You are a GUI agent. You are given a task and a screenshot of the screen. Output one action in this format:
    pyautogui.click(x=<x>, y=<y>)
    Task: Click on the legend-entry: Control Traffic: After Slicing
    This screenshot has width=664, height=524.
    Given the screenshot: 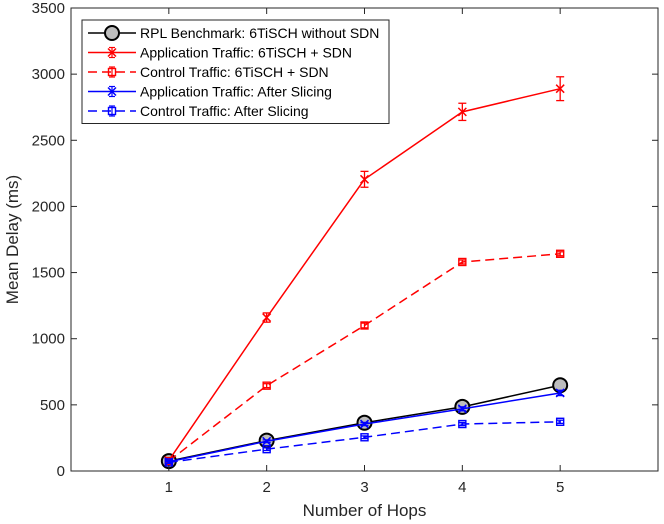 What is the action you would take?
    pyautogui.click(x=198, y=111)
    